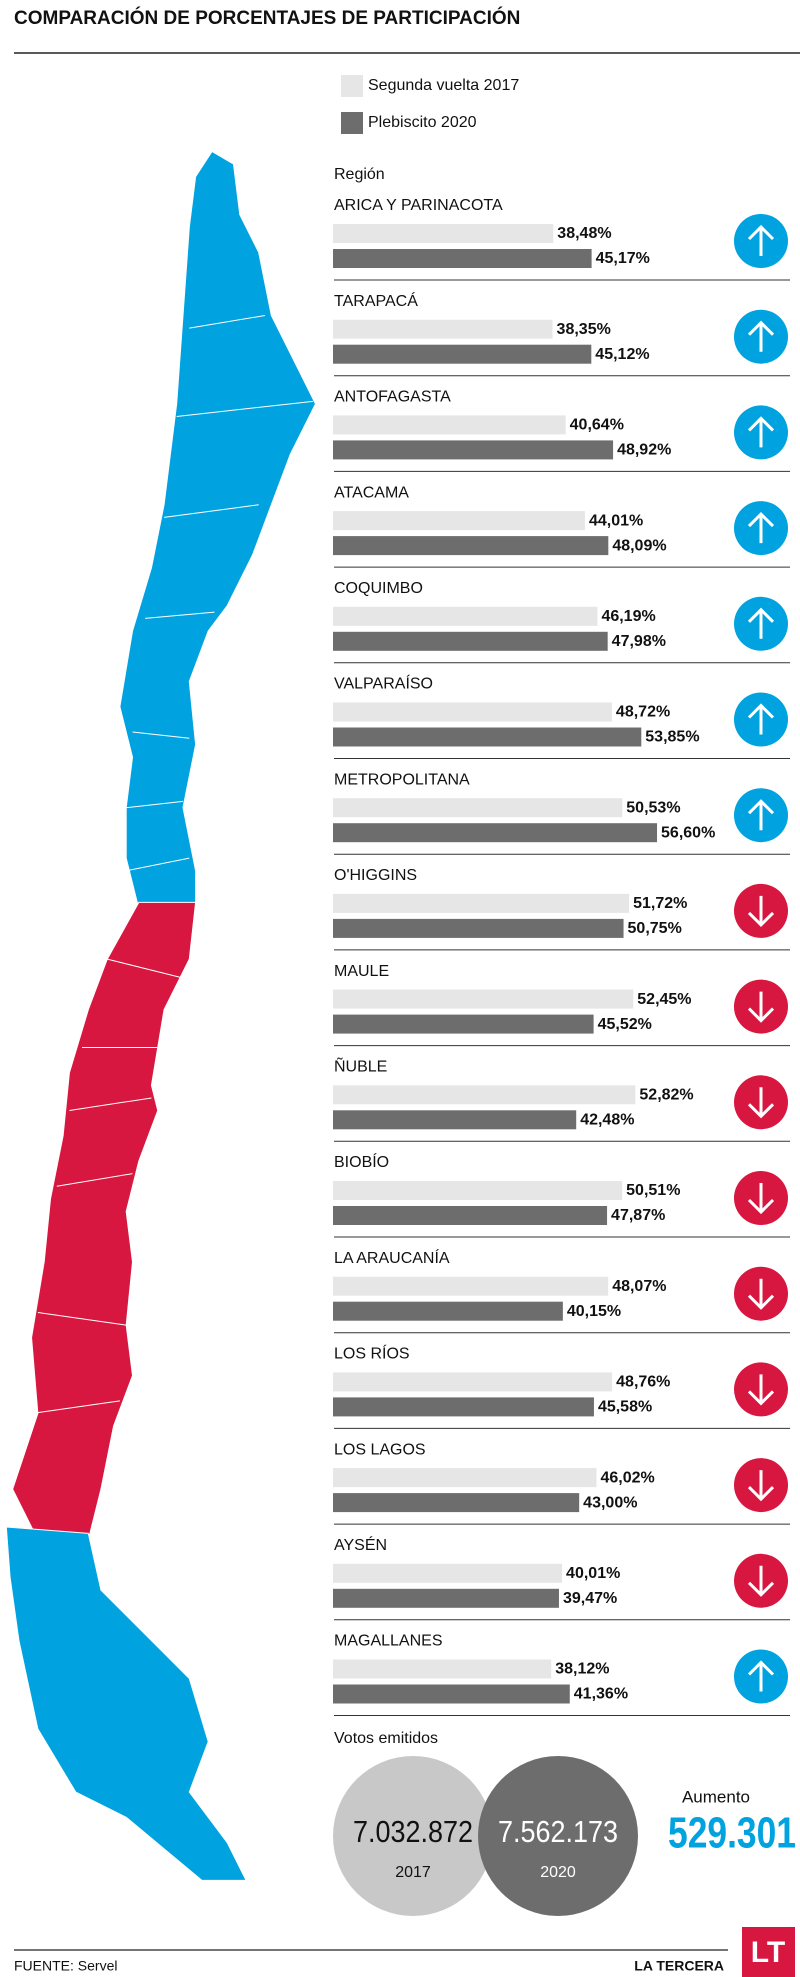 The image size is (800, 1977). What do you see at coordinates (672, 737) in the screenshot?
I see `value-label: 53,85%` at bounding box center [672, 737].